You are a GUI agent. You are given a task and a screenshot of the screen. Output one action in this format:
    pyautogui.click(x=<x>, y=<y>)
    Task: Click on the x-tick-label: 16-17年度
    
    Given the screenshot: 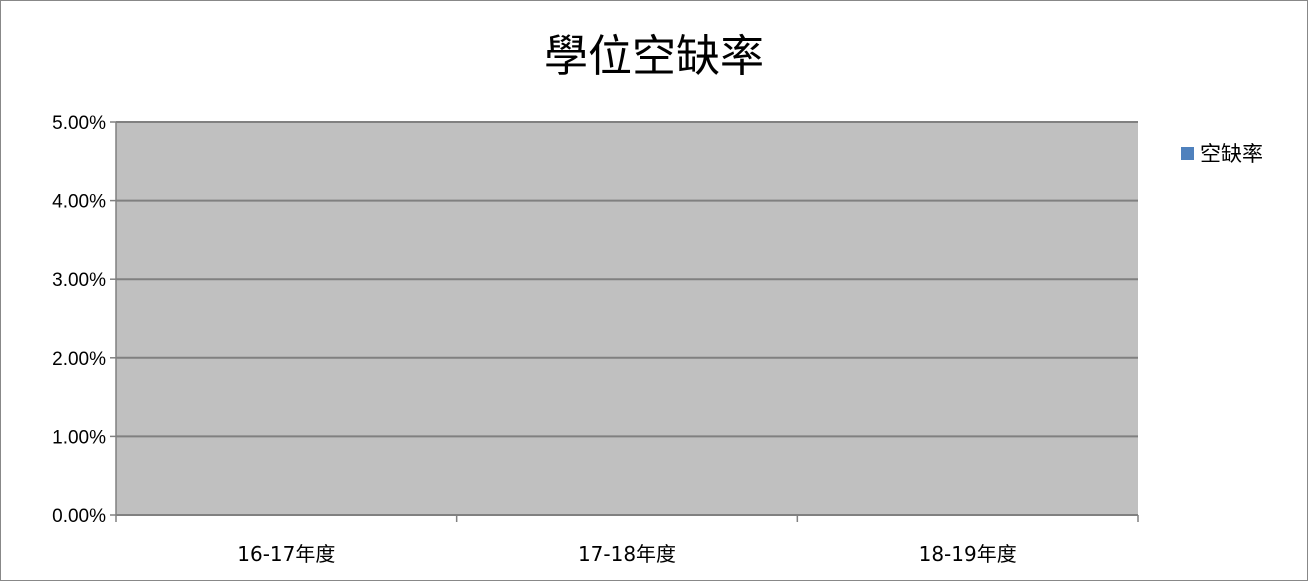 What is the action you would take?
    pyautogui.click(x=286, y=554)
    